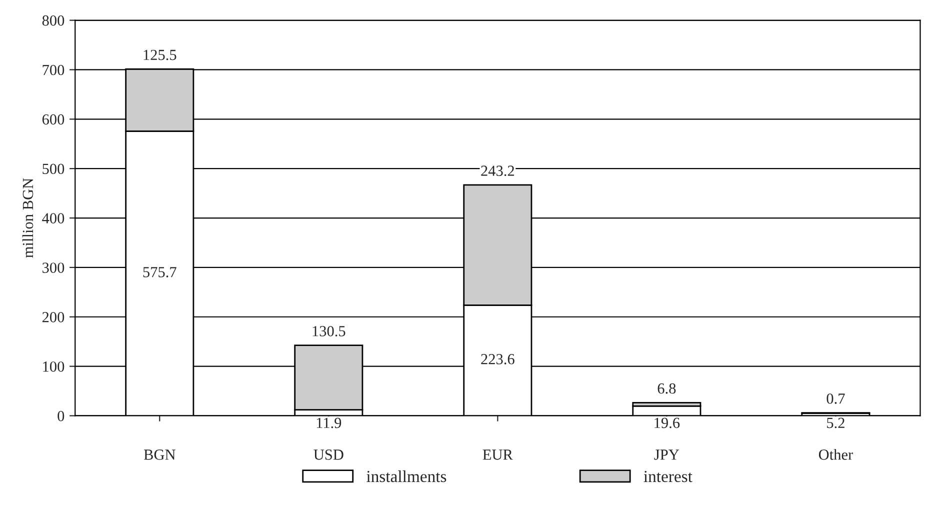  Describe the element at coordinates (53, 70) in the screenshot. I see `y-tick-label: 700` at that location.